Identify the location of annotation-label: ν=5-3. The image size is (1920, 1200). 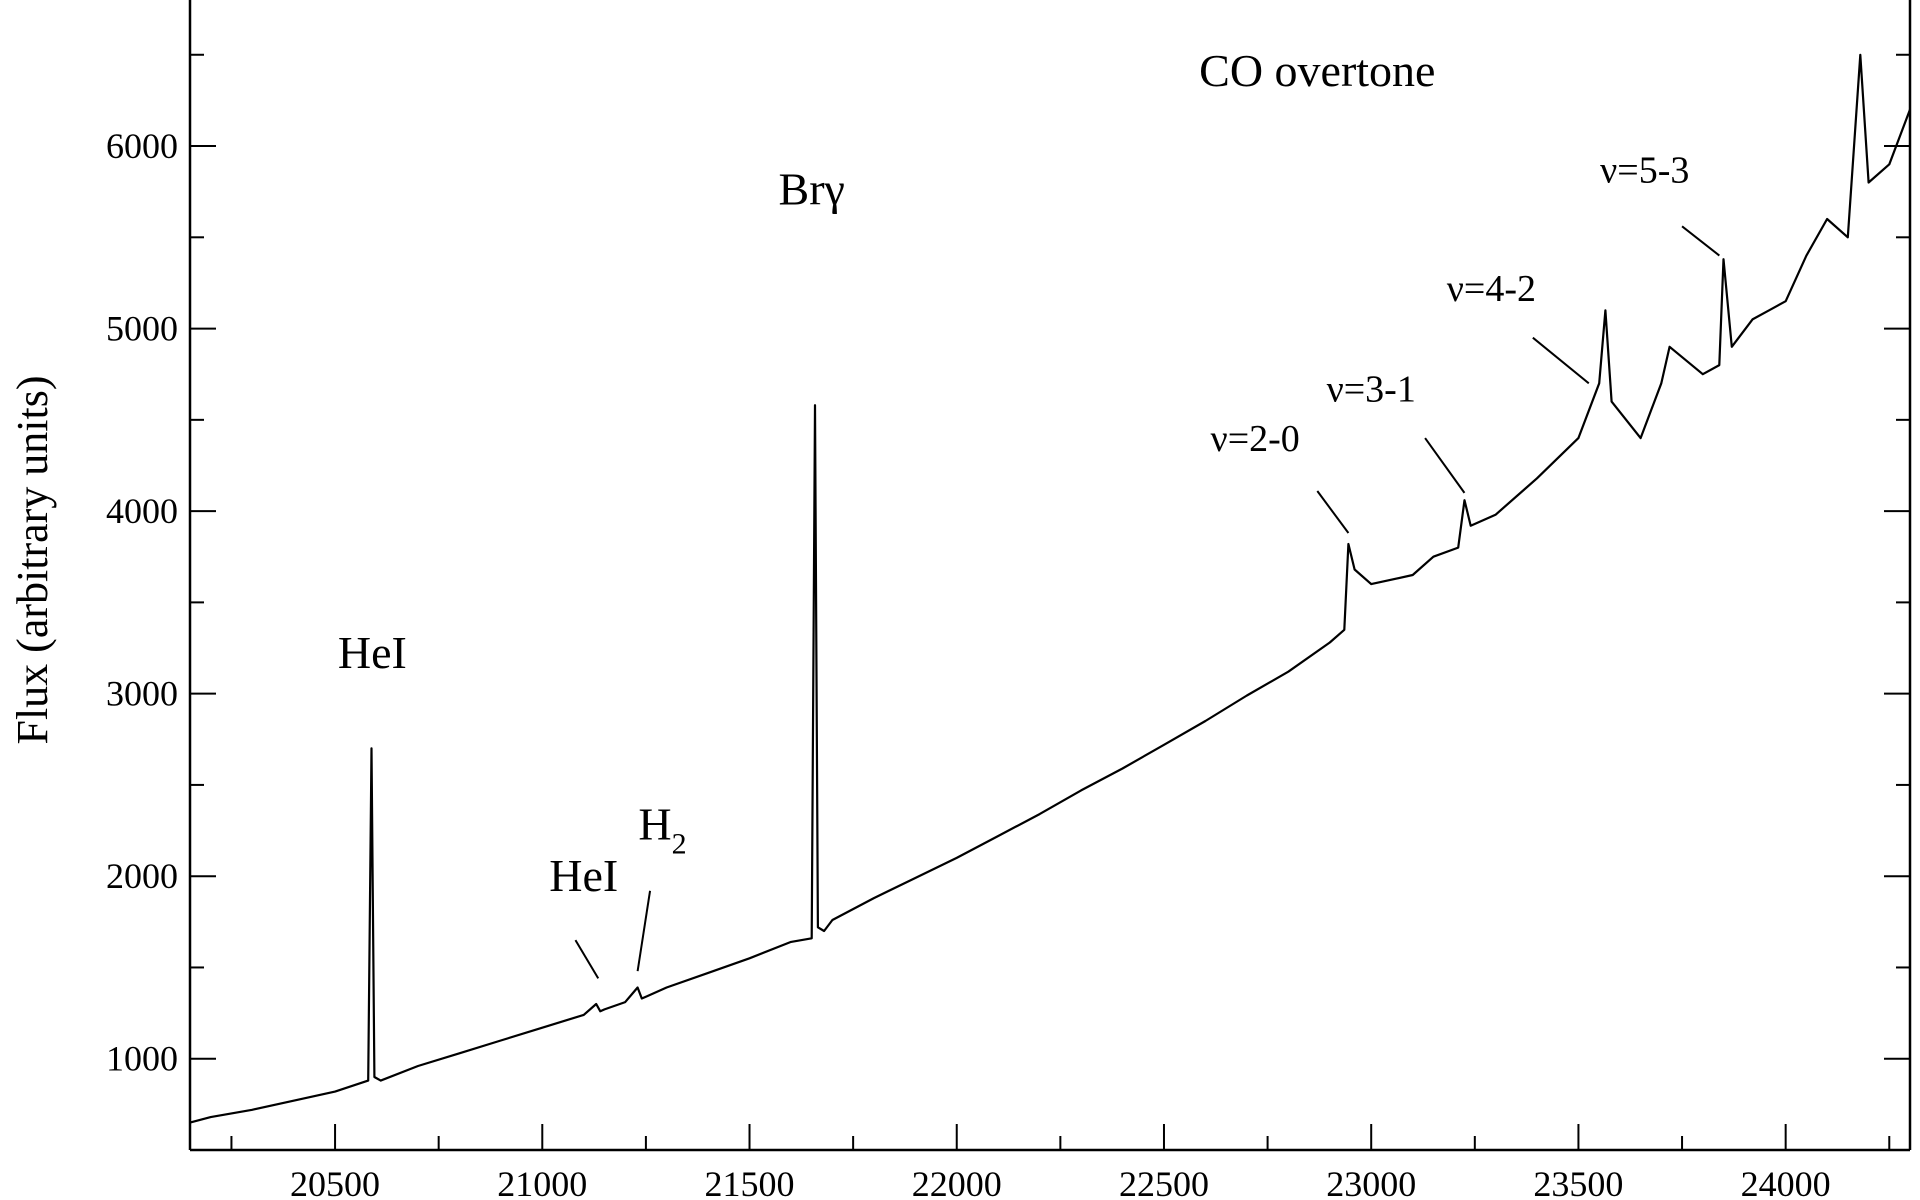
(1644, 171).